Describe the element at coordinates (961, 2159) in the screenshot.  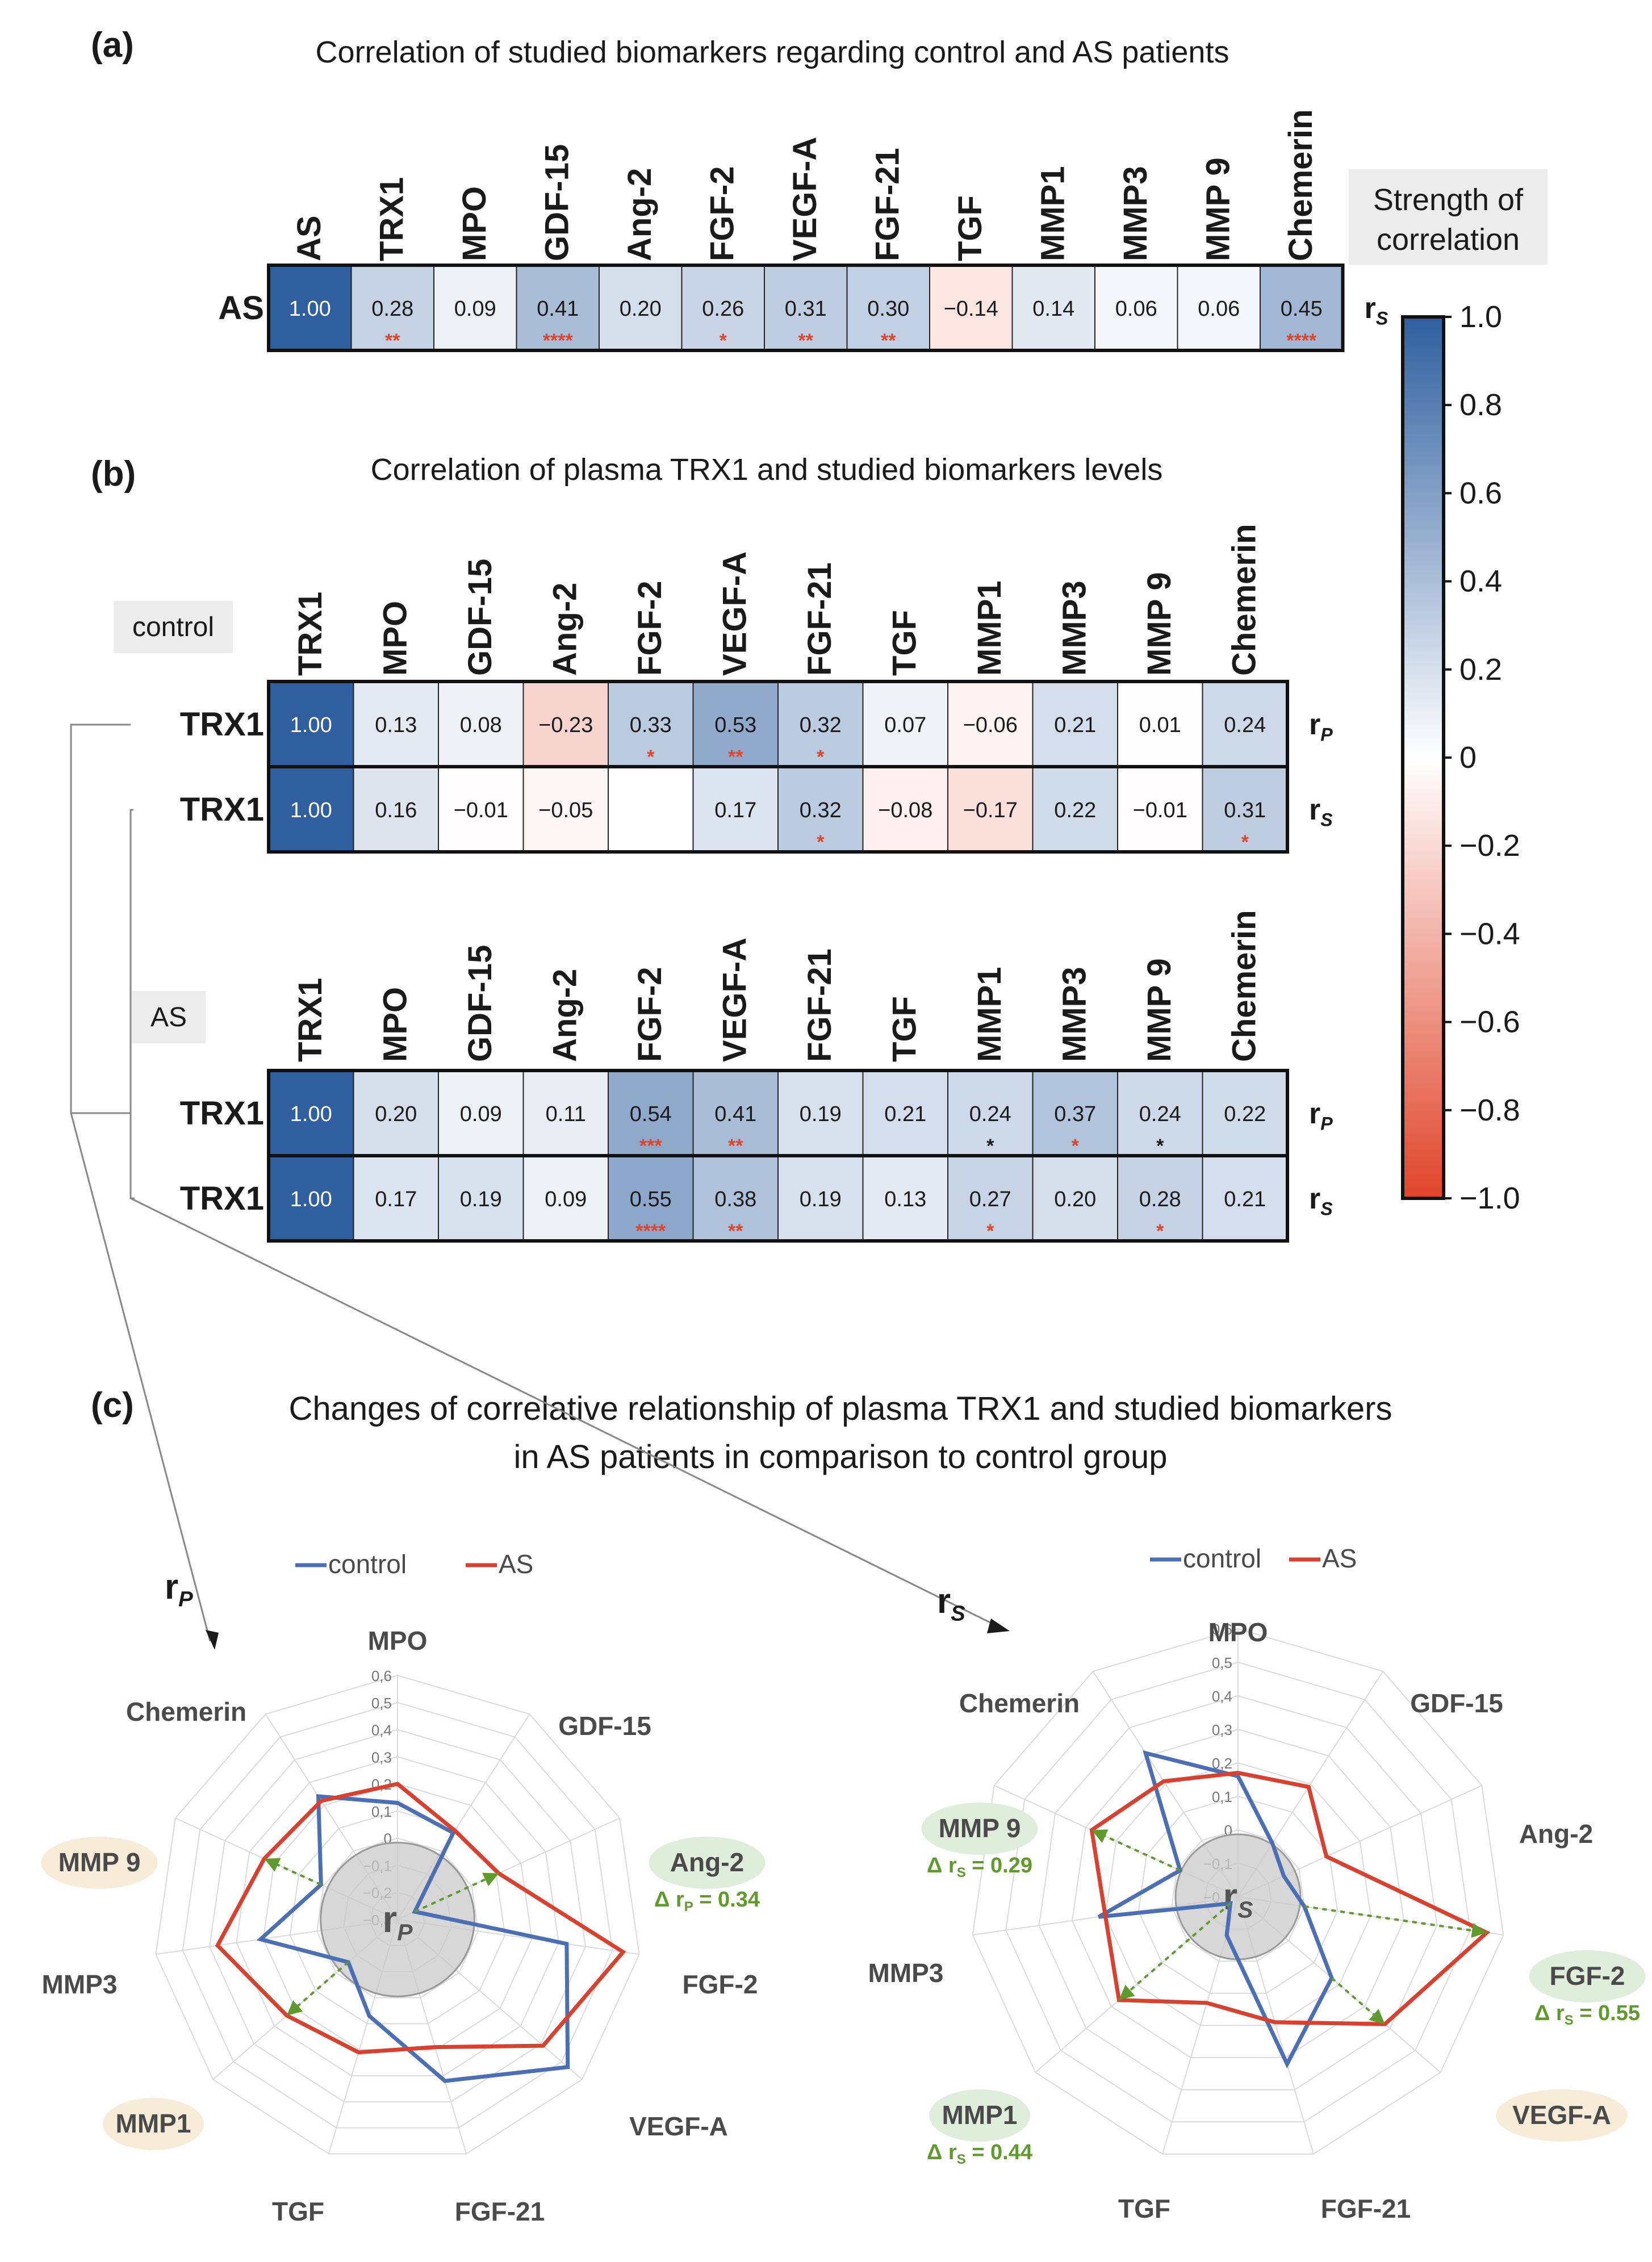
I see `delta-sub: S` at that location.